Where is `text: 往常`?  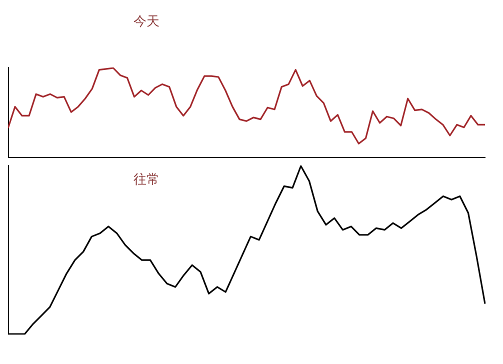 text: 往常 is located at coordinates (146, 180).